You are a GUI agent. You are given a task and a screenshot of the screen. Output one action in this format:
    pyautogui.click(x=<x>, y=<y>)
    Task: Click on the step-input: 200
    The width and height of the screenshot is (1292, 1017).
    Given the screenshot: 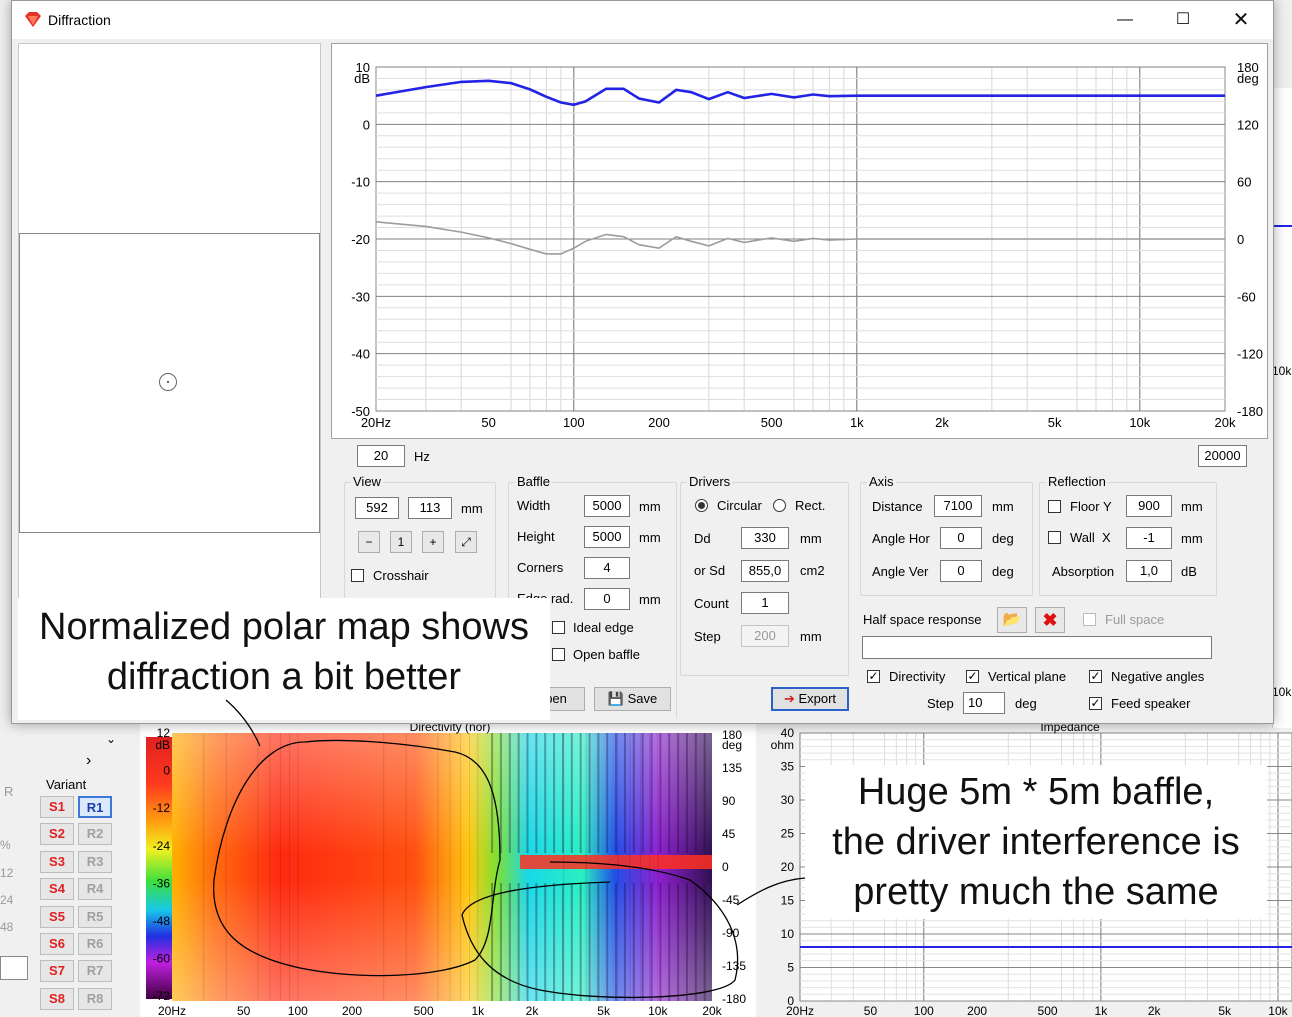 What is the action you would take?
    pyautogui.click(x=765, y=636)
    